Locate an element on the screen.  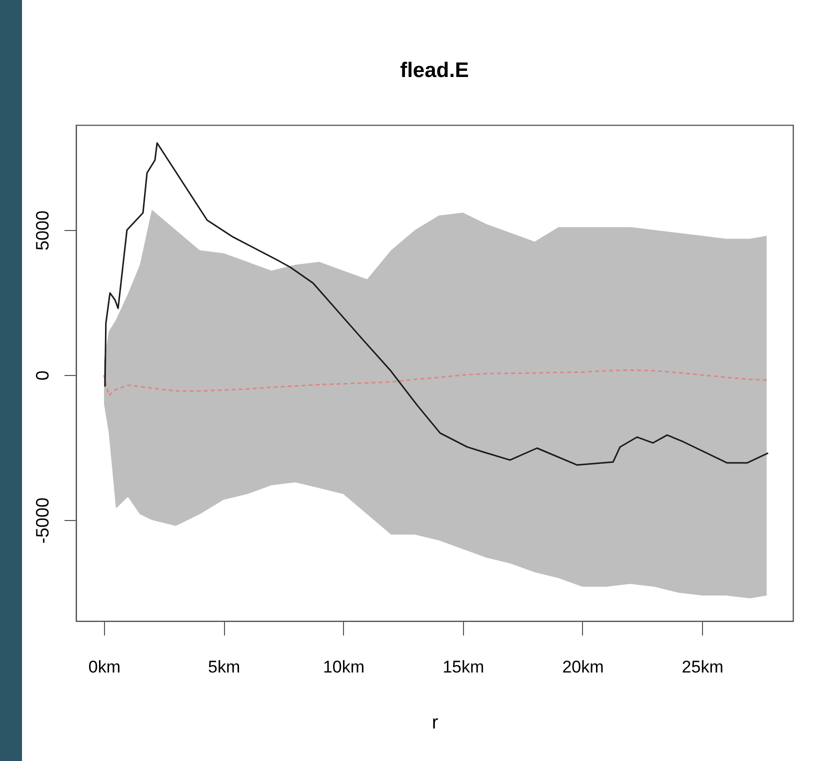
x-axis-title: r is located at coordinates (435, 723).